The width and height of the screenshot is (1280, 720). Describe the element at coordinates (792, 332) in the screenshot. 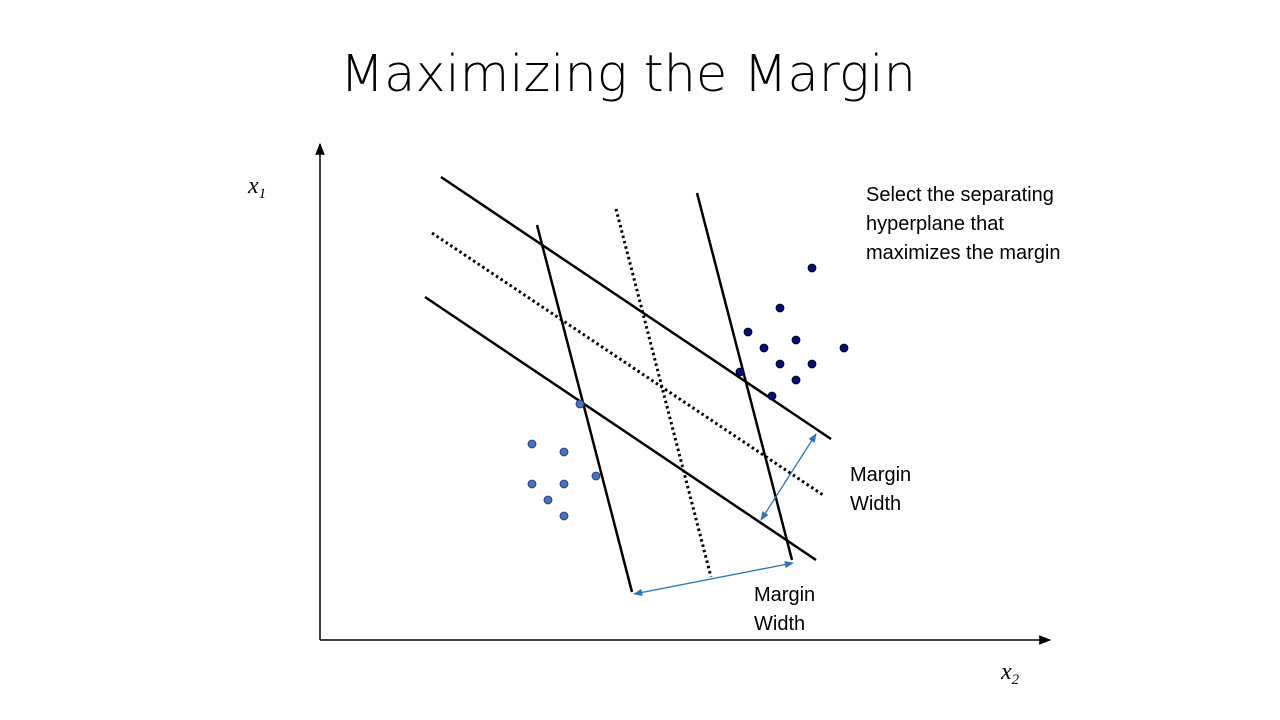

I see `class-a-points` at that location.